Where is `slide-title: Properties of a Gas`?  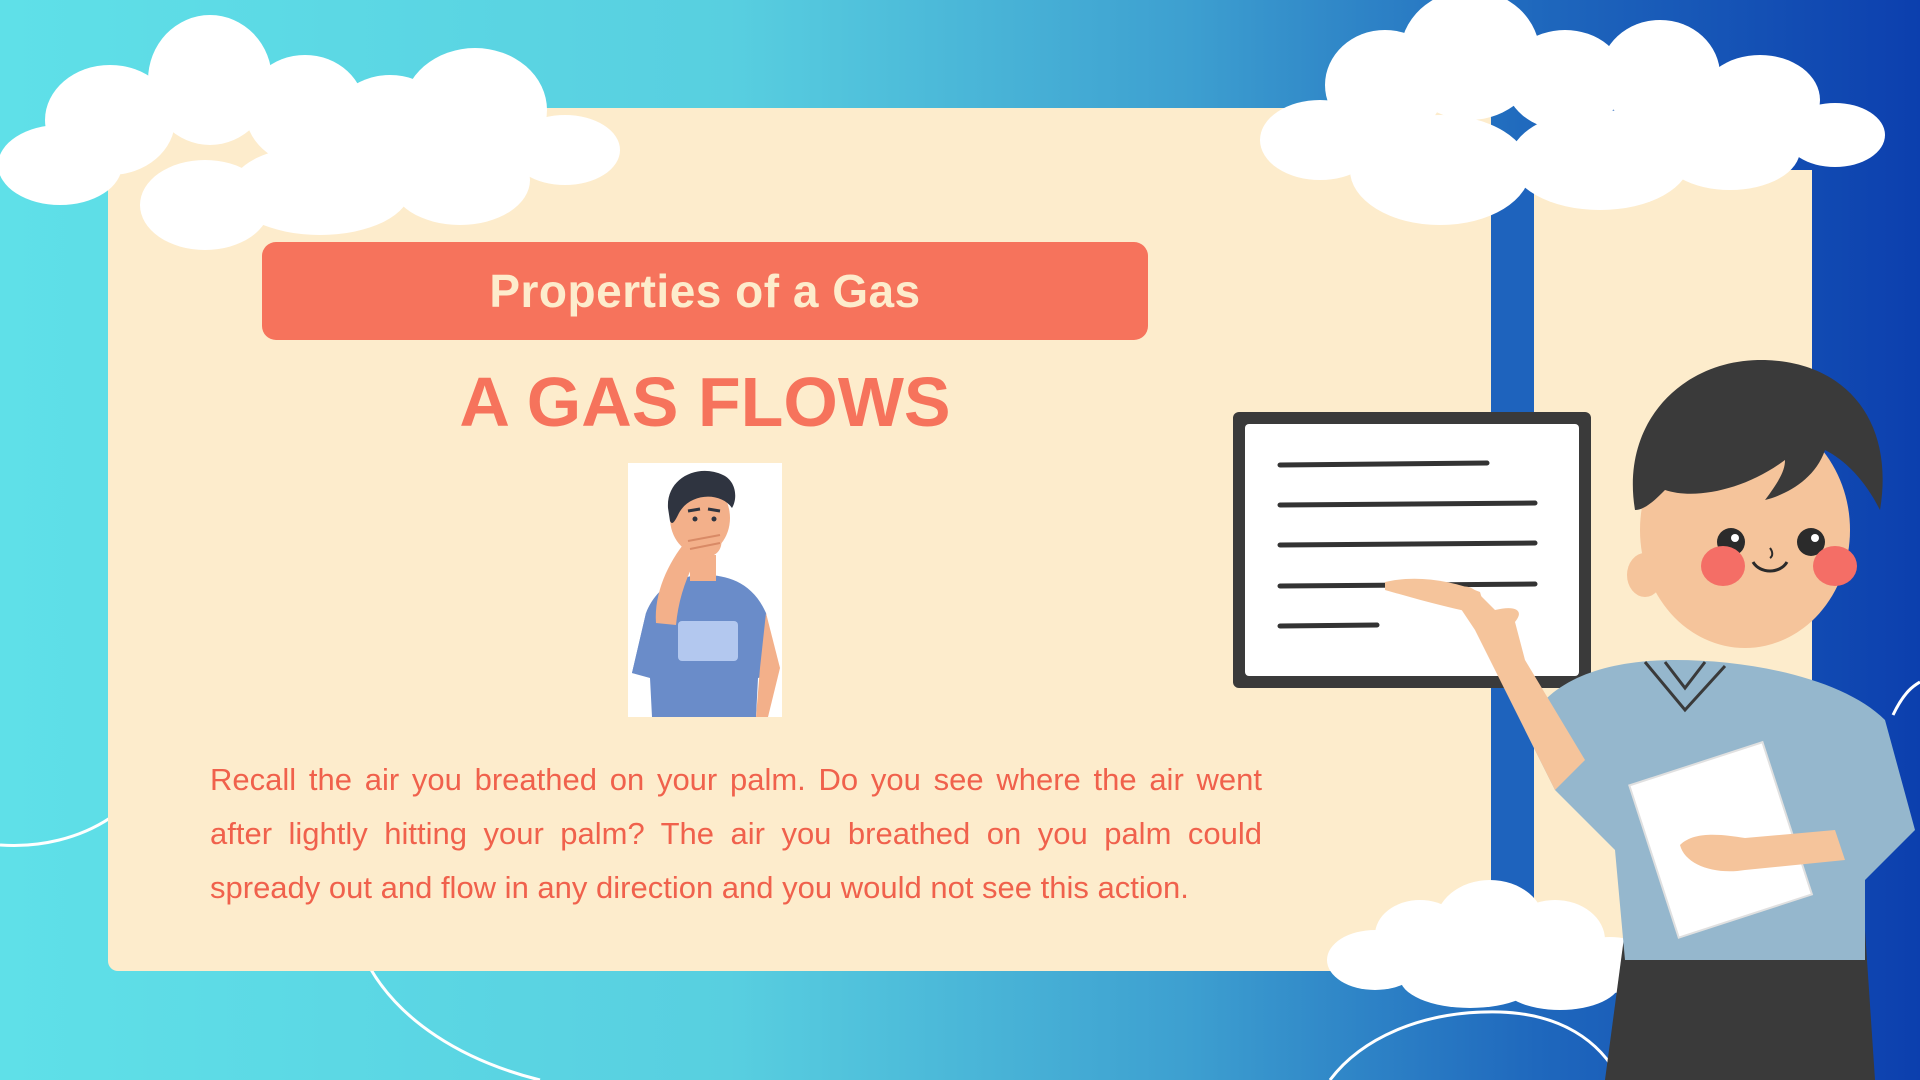 slide-title: Properties of a Gas is located at coordinates (705, 291).